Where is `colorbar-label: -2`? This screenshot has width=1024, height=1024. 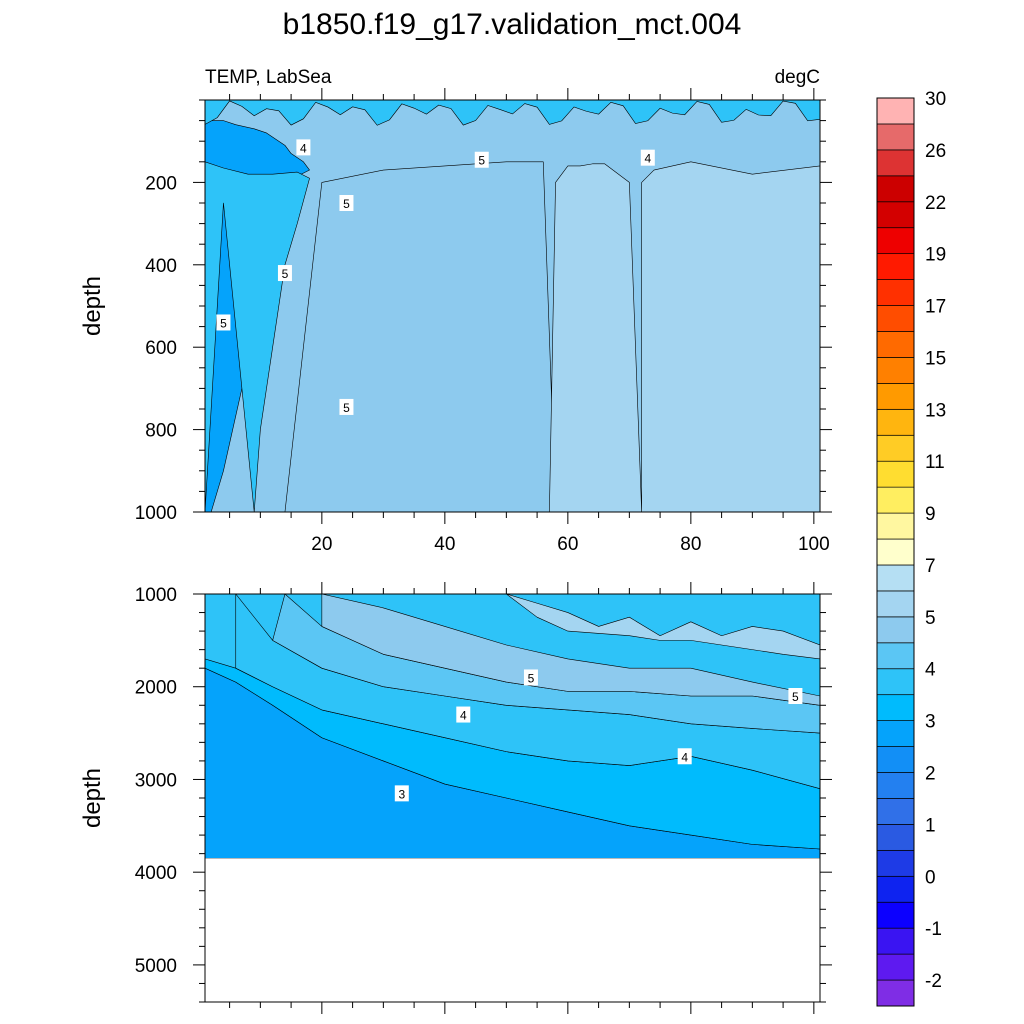
colorbar-label: -2 is located at coordinates (933, 981).